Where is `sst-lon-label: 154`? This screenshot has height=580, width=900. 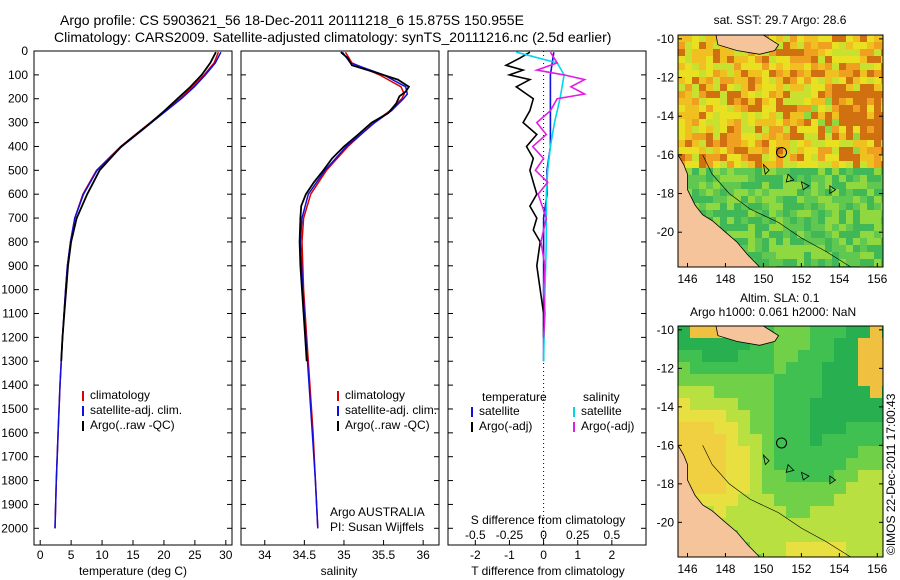
sst-lon-label: 154 is located at coordinates (839, 279).